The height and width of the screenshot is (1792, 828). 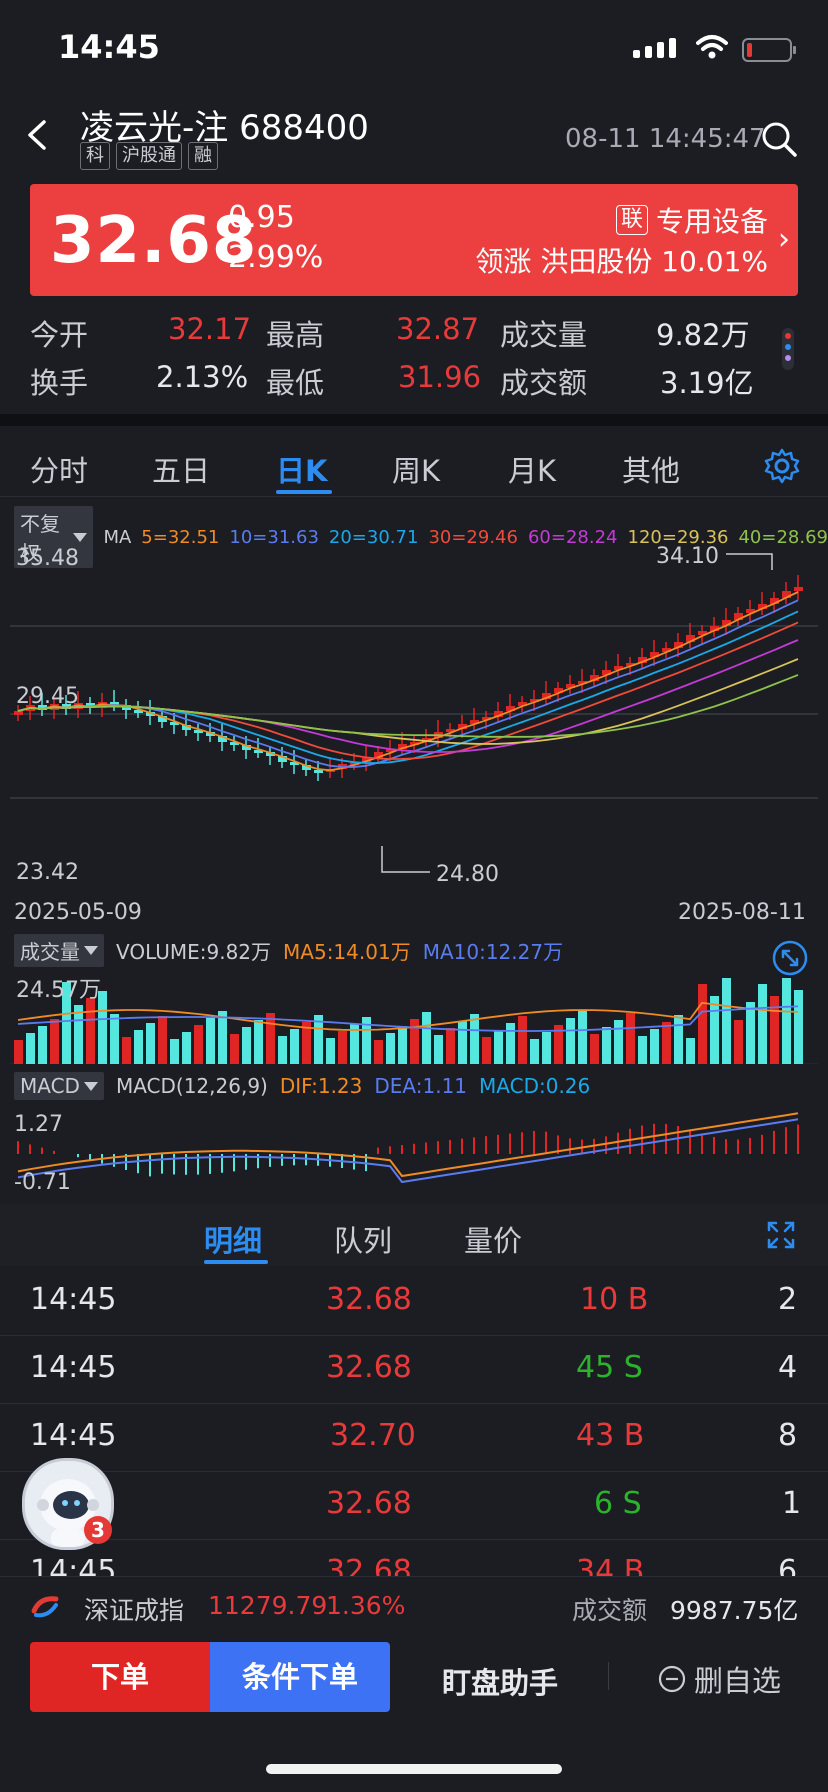 I want to click on tick-row: 32.68 6 S 1, so click(x=414, y=1506).